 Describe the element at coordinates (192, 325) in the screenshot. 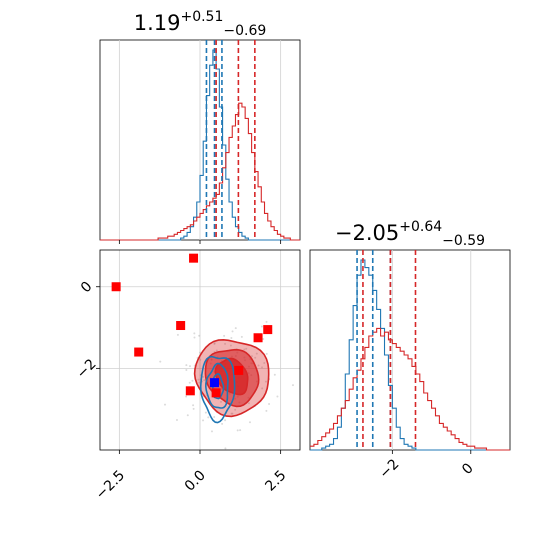

I see `markers` at that location.